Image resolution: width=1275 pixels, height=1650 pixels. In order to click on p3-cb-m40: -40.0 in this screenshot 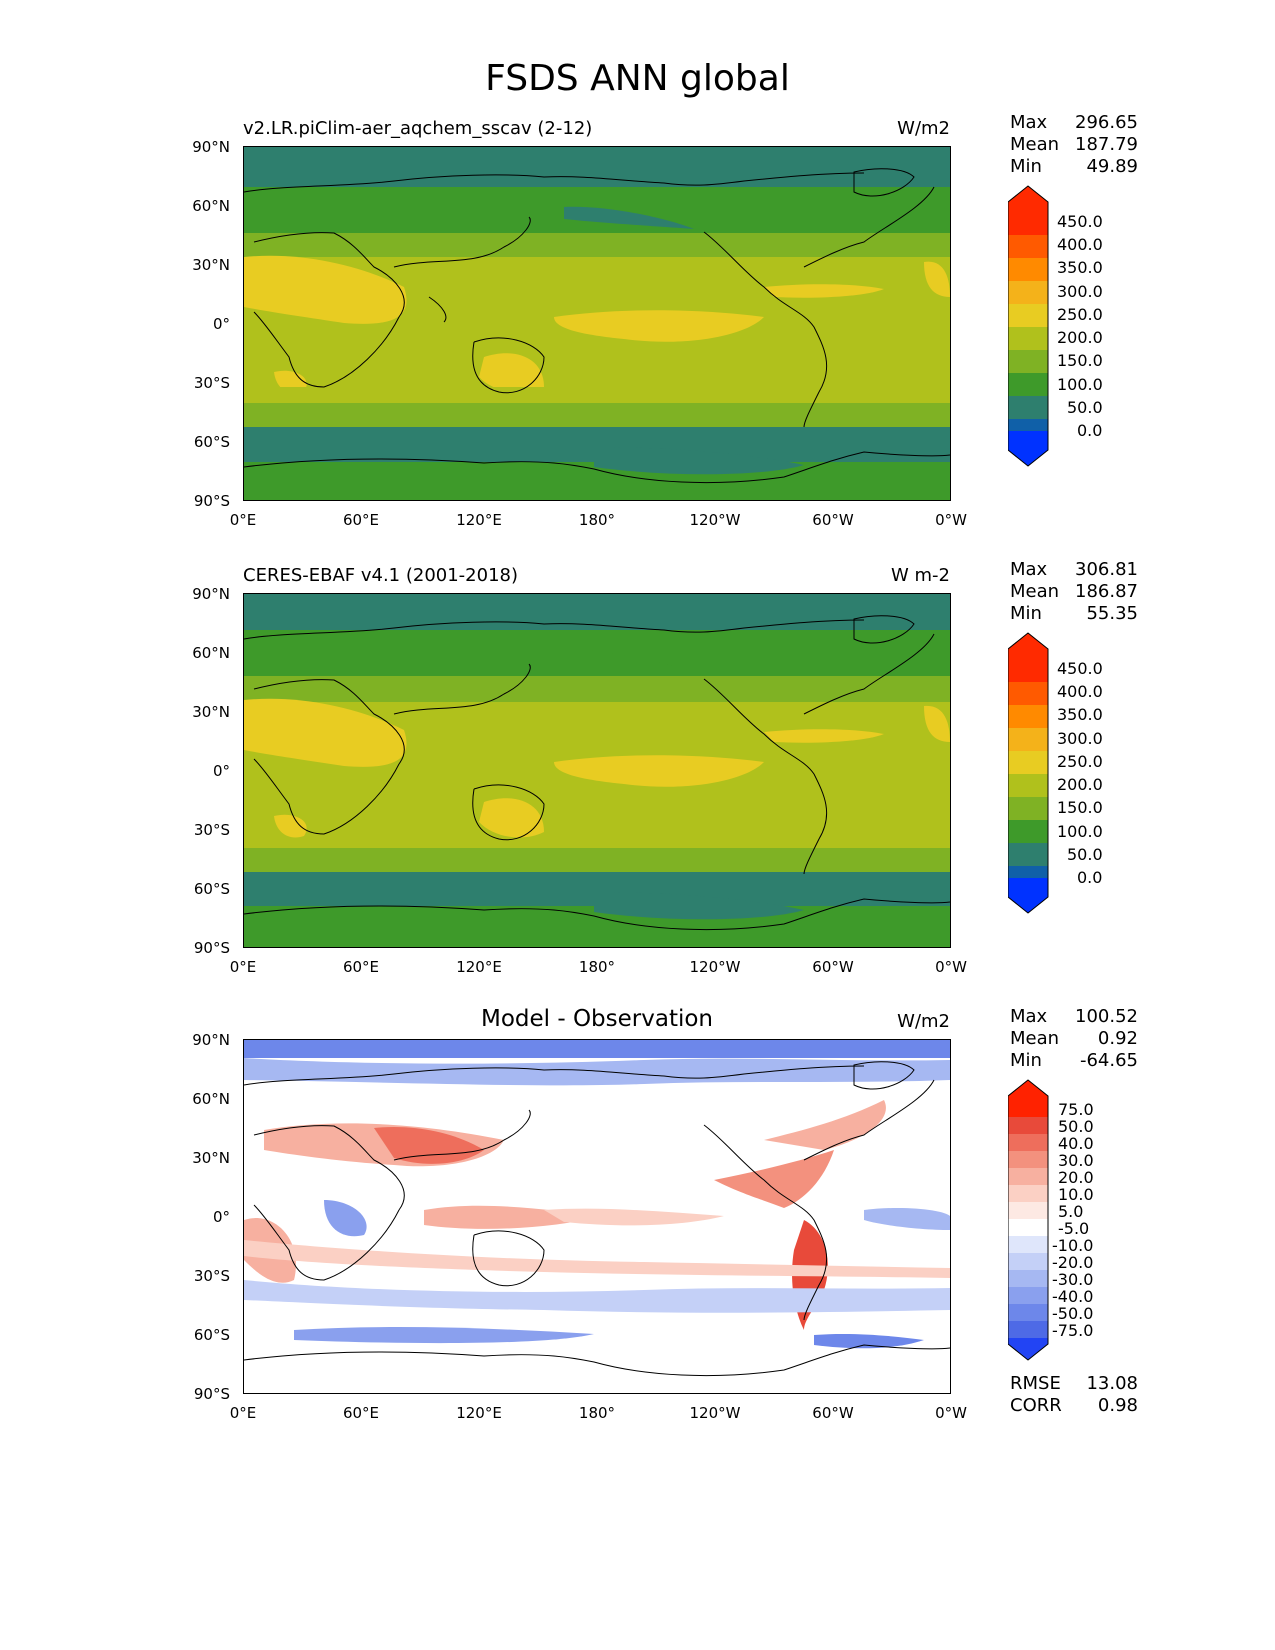, I will do `click(1073, 1296)`.